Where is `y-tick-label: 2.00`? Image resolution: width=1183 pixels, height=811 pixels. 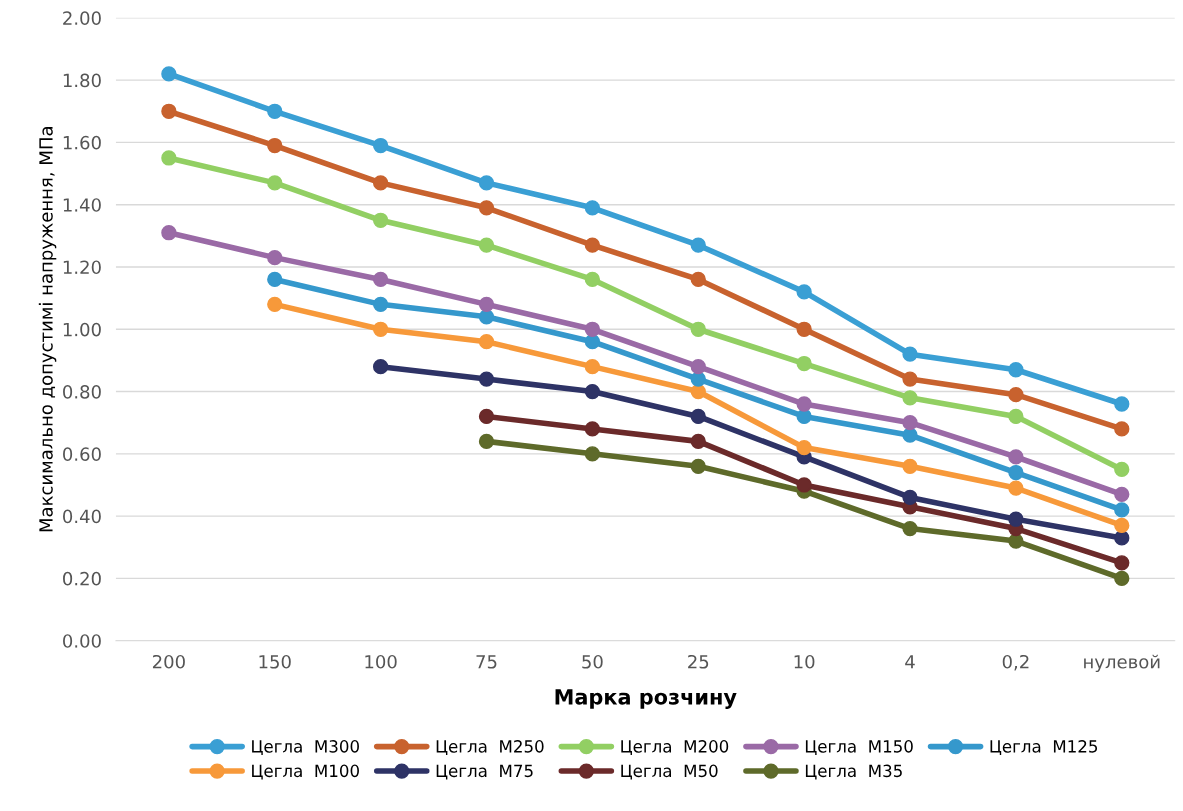
y-tick-label: 2.00 is located at coordinates (82, 18).